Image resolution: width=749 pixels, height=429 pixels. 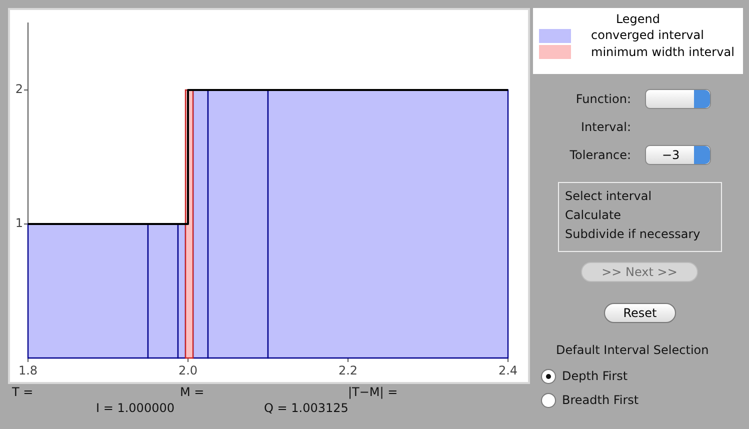 I want to click on text: M =, so click(x=192, y=392).